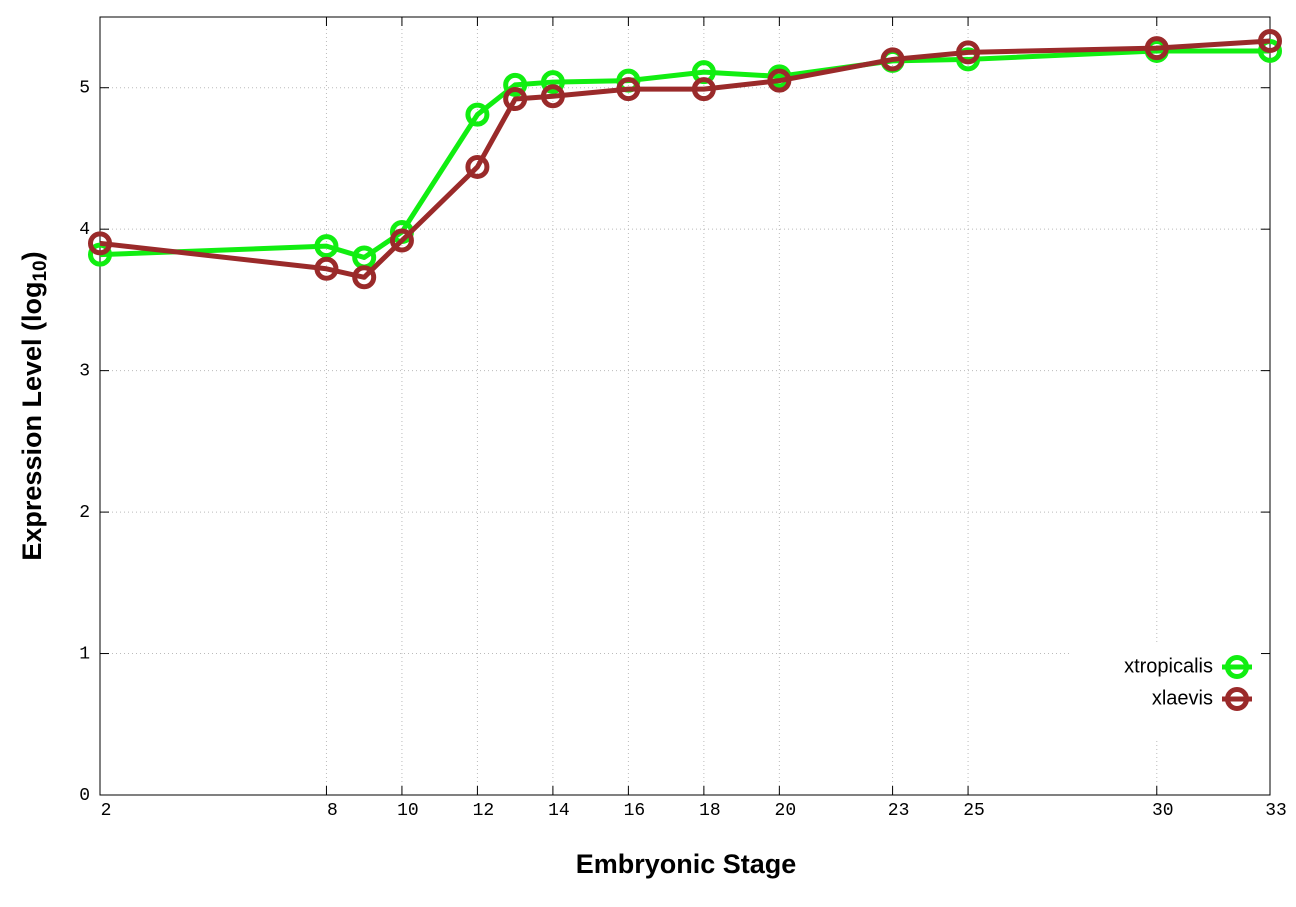  What do you see at coordinates (84, 88) in the screenshot?
I see `y-tick-label: 5` at bounding box center [84, 88].